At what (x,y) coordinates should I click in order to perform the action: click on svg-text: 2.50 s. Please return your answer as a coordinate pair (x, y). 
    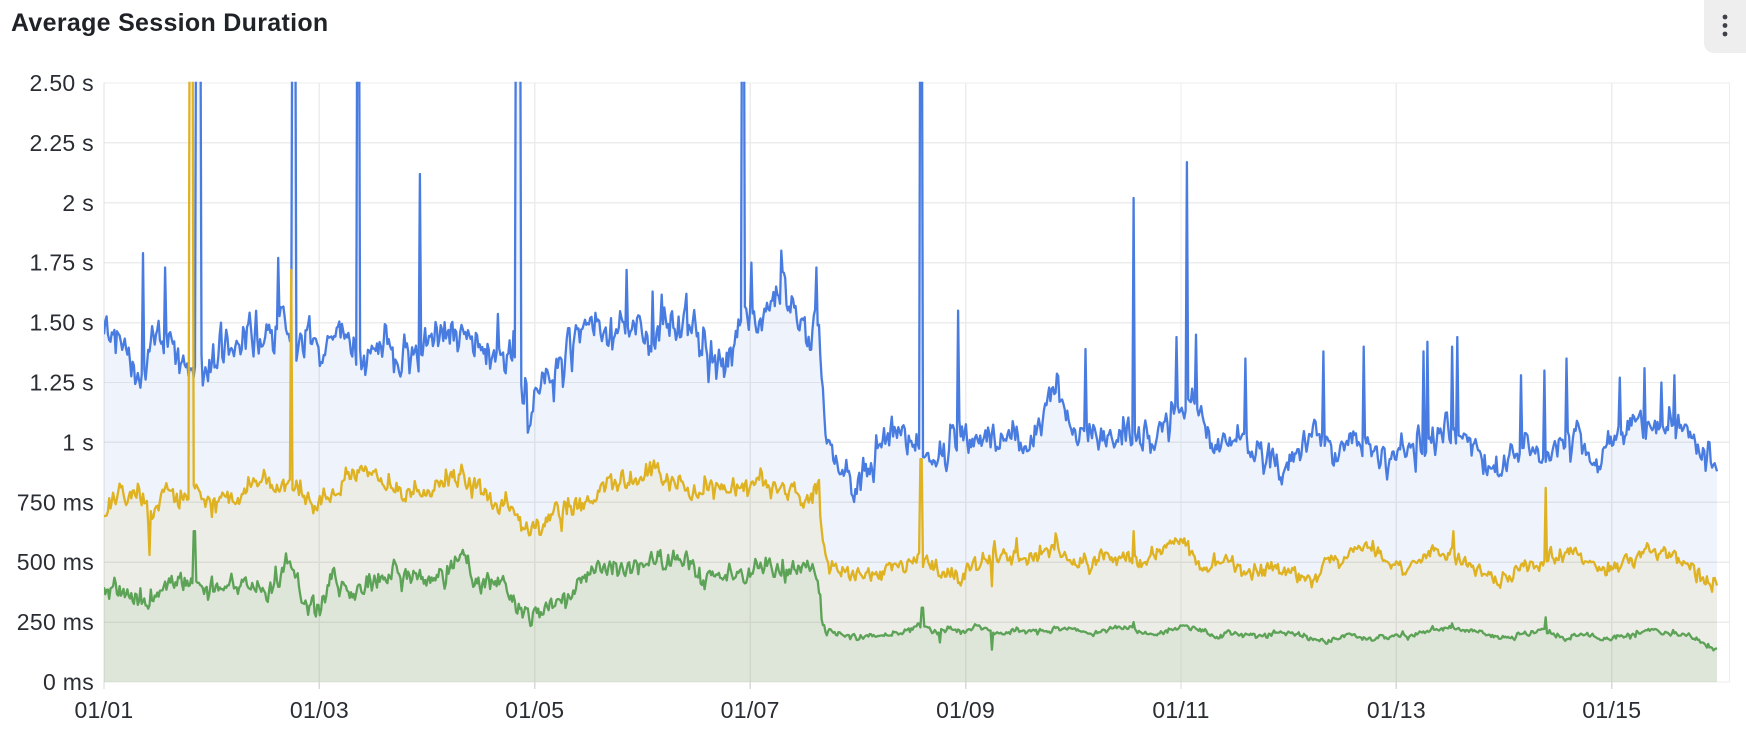
    Looking at the image, I should click on (62, 83).